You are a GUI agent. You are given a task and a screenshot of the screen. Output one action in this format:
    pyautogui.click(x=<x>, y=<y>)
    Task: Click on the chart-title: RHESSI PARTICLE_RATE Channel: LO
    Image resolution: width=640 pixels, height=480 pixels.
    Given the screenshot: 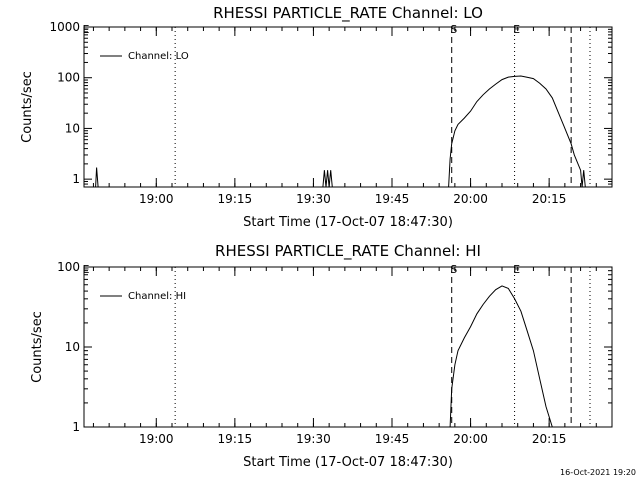 What is the action you would take?
    pyautogui.click(x=348, y=13)
    